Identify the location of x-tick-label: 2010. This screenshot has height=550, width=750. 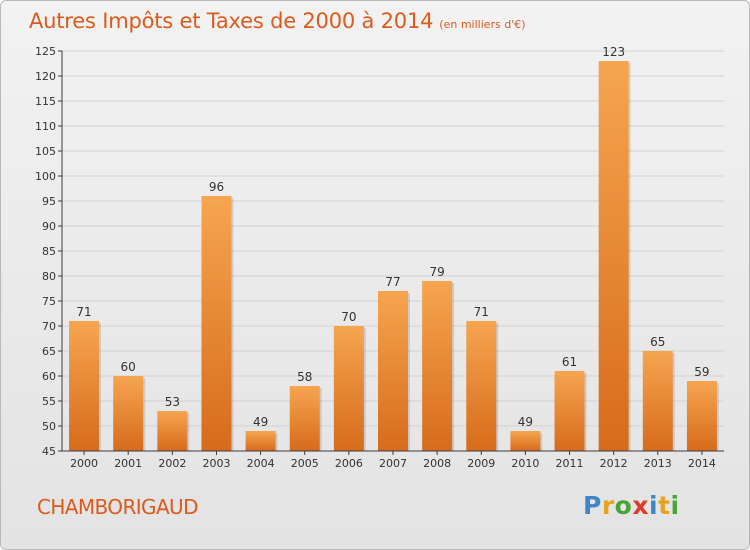
(525, 463).